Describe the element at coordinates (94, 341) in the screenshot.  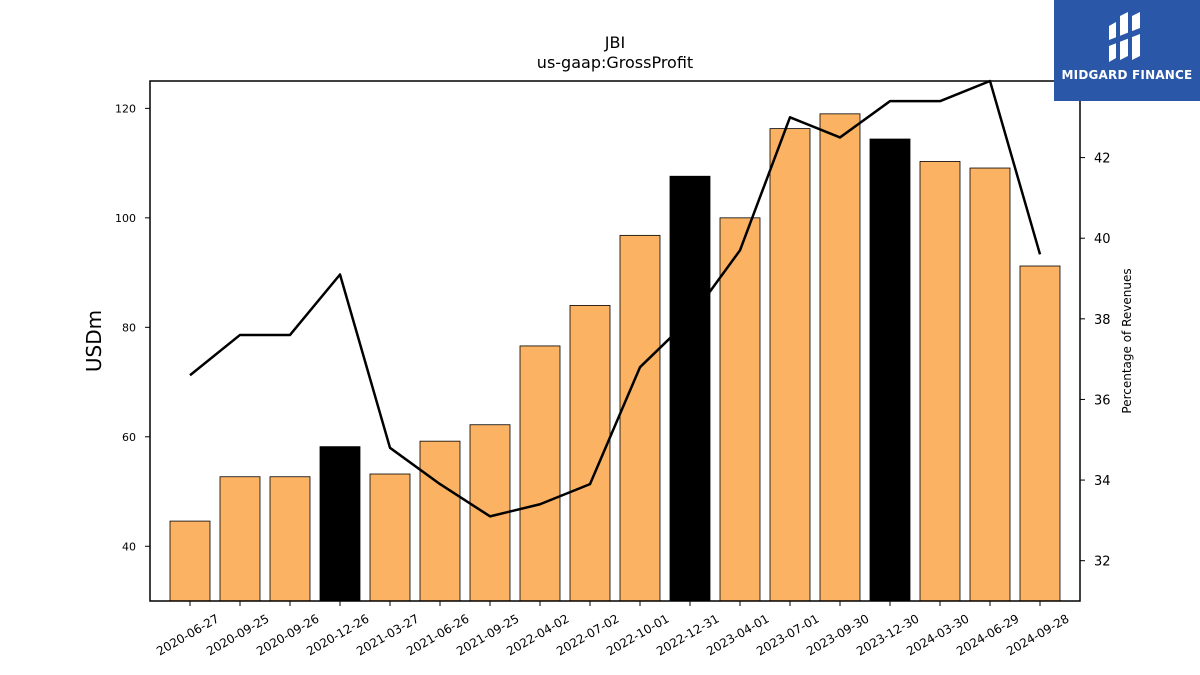
I see `y-axis-label: USDm` at that location.